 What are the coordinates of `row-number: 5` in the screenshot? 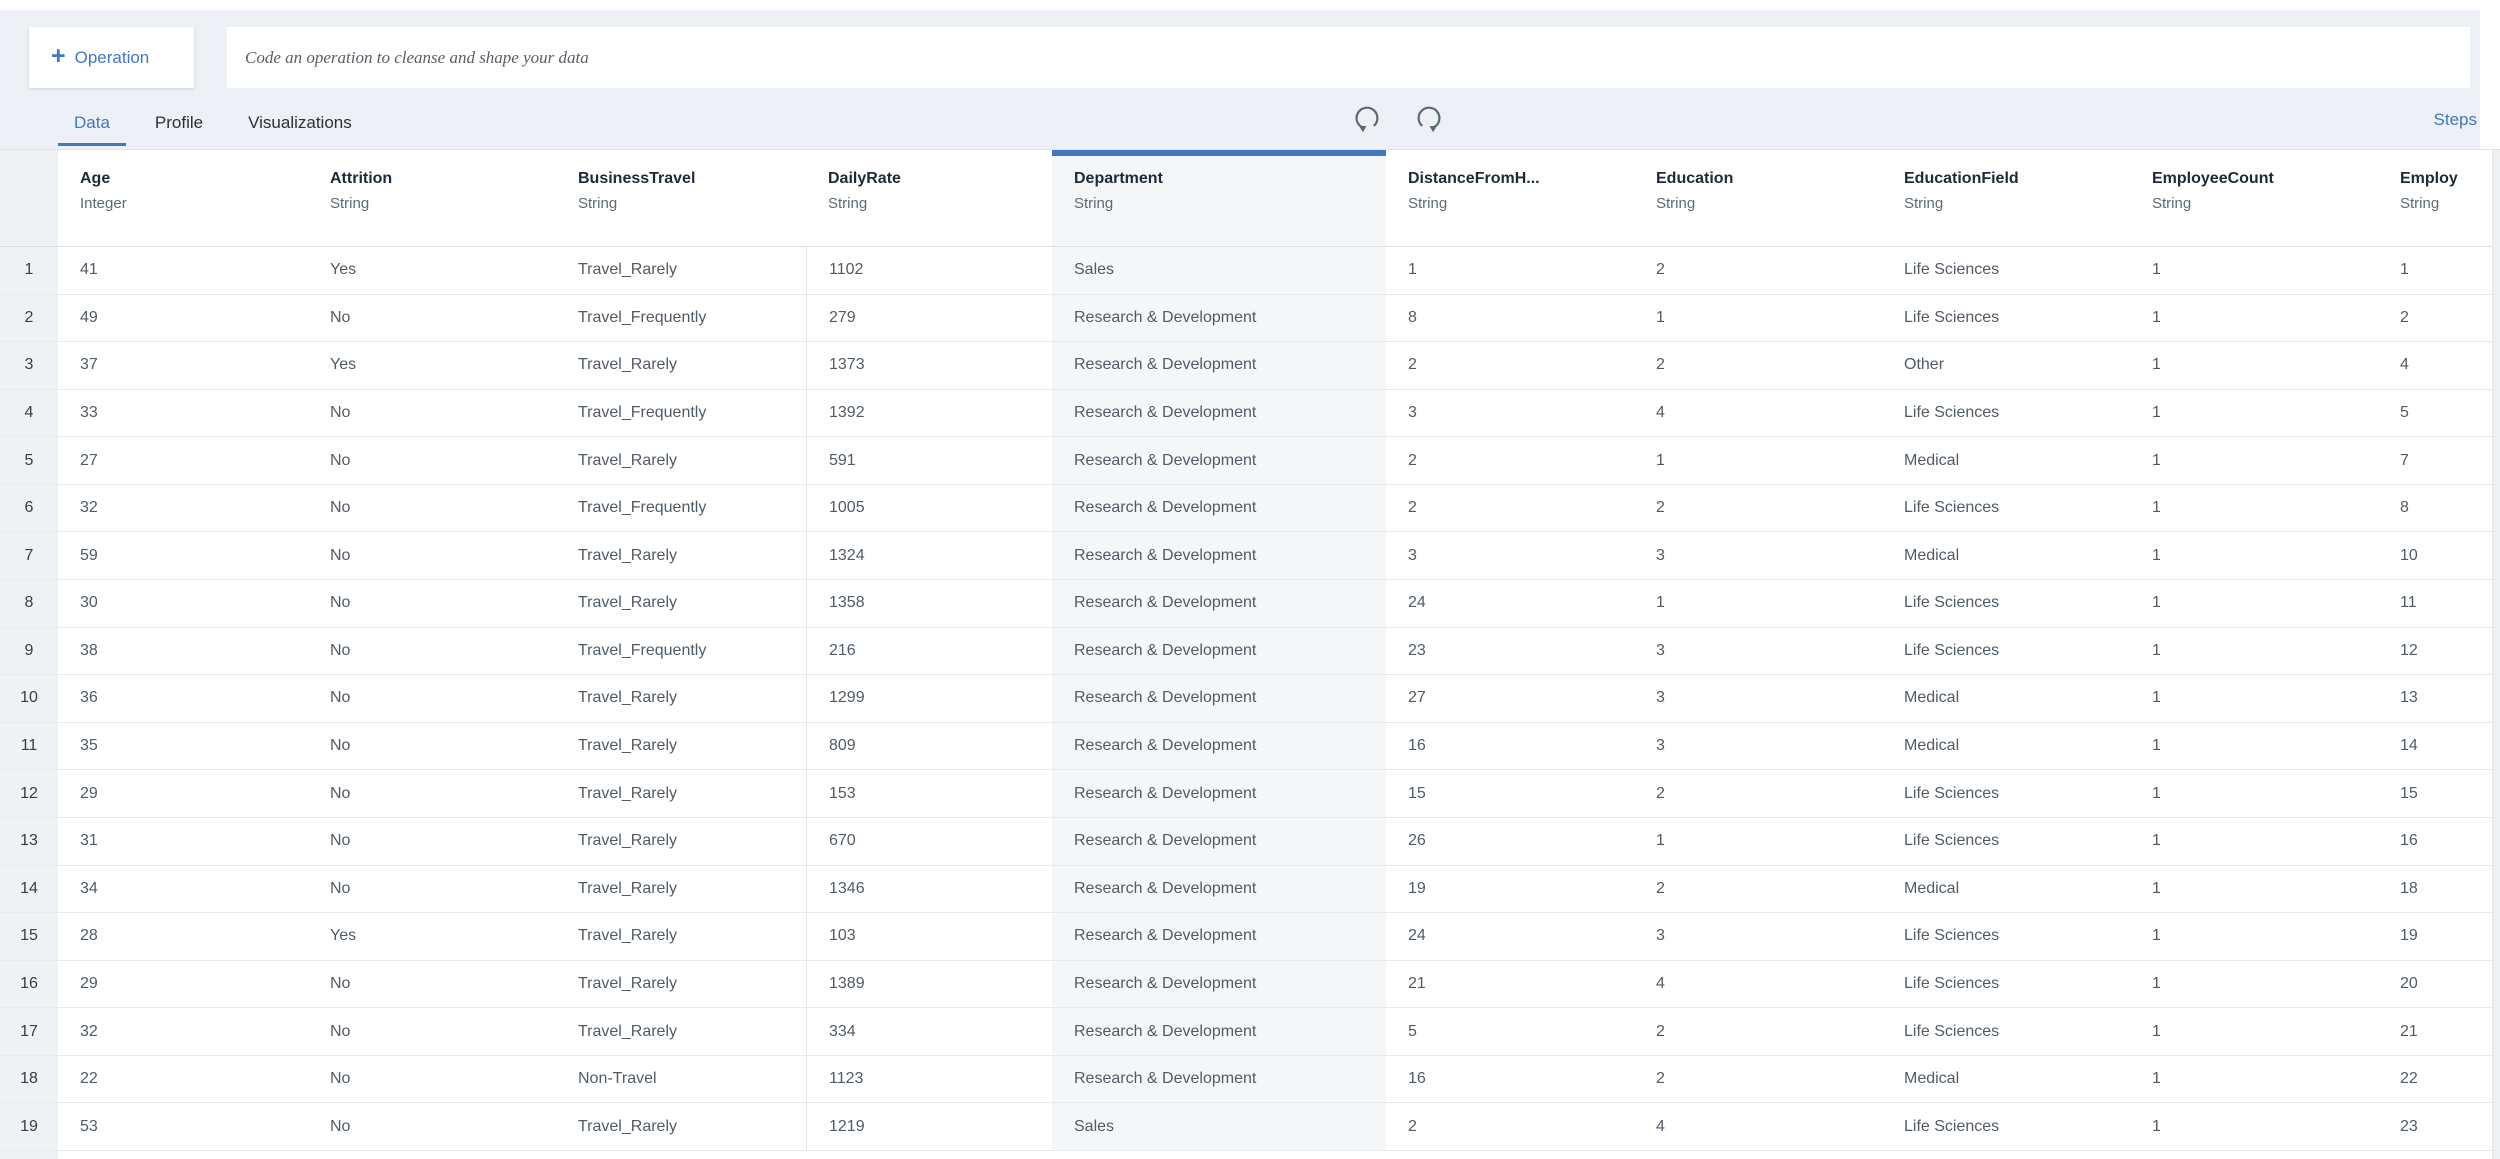 It's located at (29, 460).